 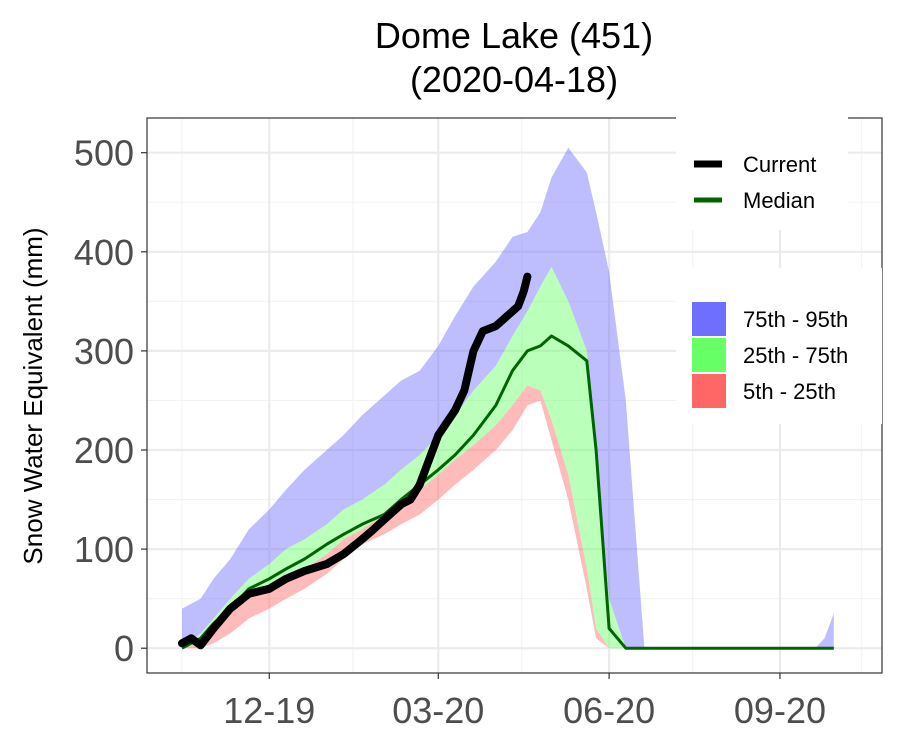 What do you see at coordinates (779, 200) in the screenshot?
I see `legend-median-label: Median` at bounding box center [779, 200].